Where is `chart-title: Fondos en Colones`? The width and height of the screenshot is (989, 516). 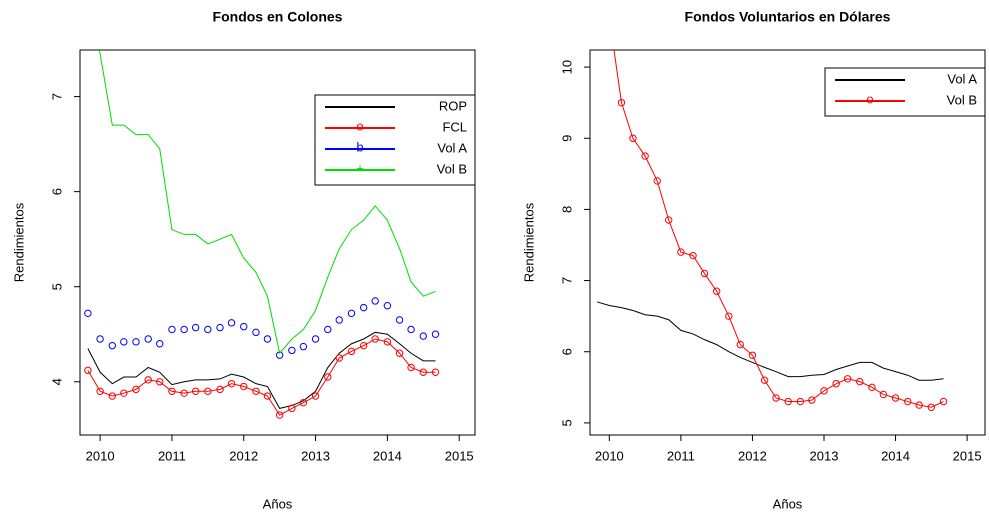
chart-title: Fondos en Colones is located at coordinates (278, 17).